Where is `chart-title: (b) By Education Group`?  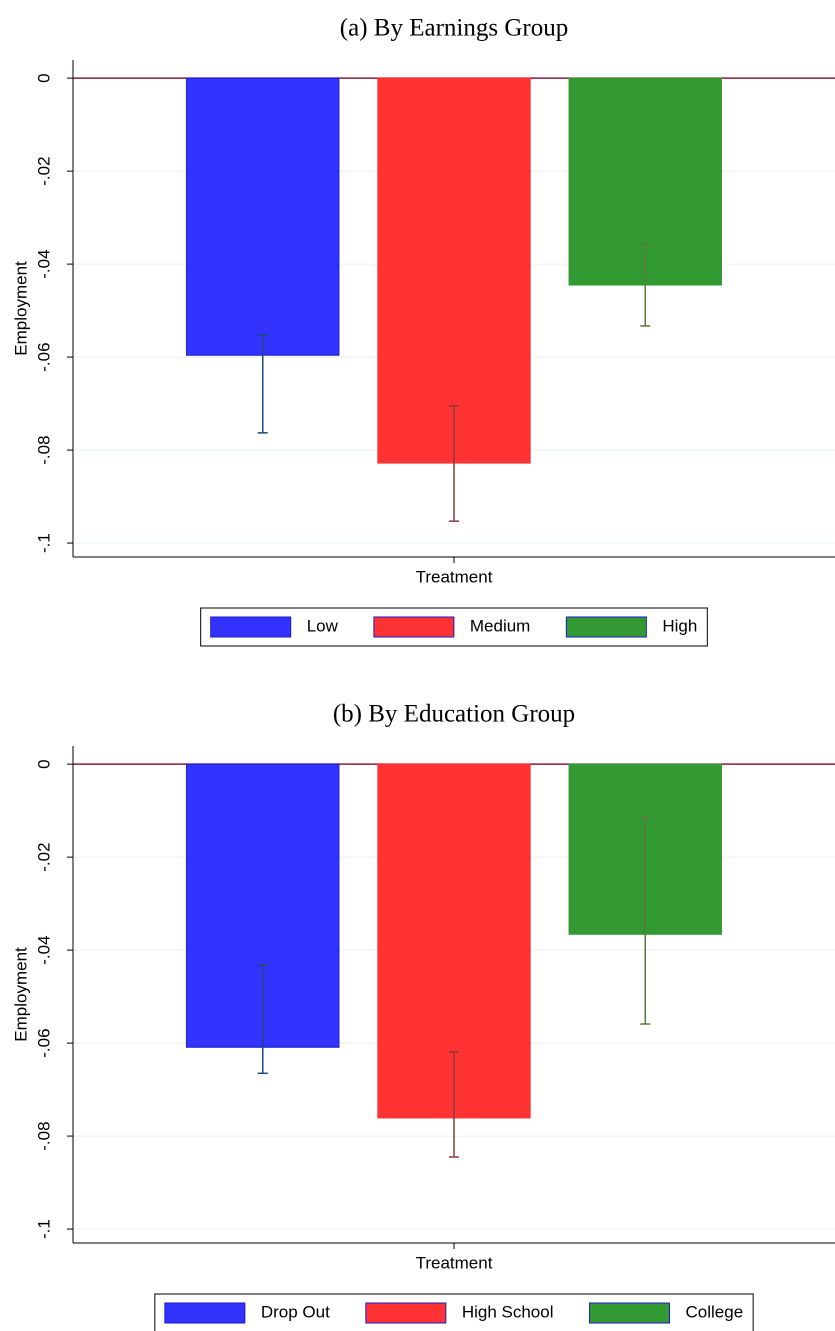
chart-title: (b) By Education Group is located at coordinates (454, 714).